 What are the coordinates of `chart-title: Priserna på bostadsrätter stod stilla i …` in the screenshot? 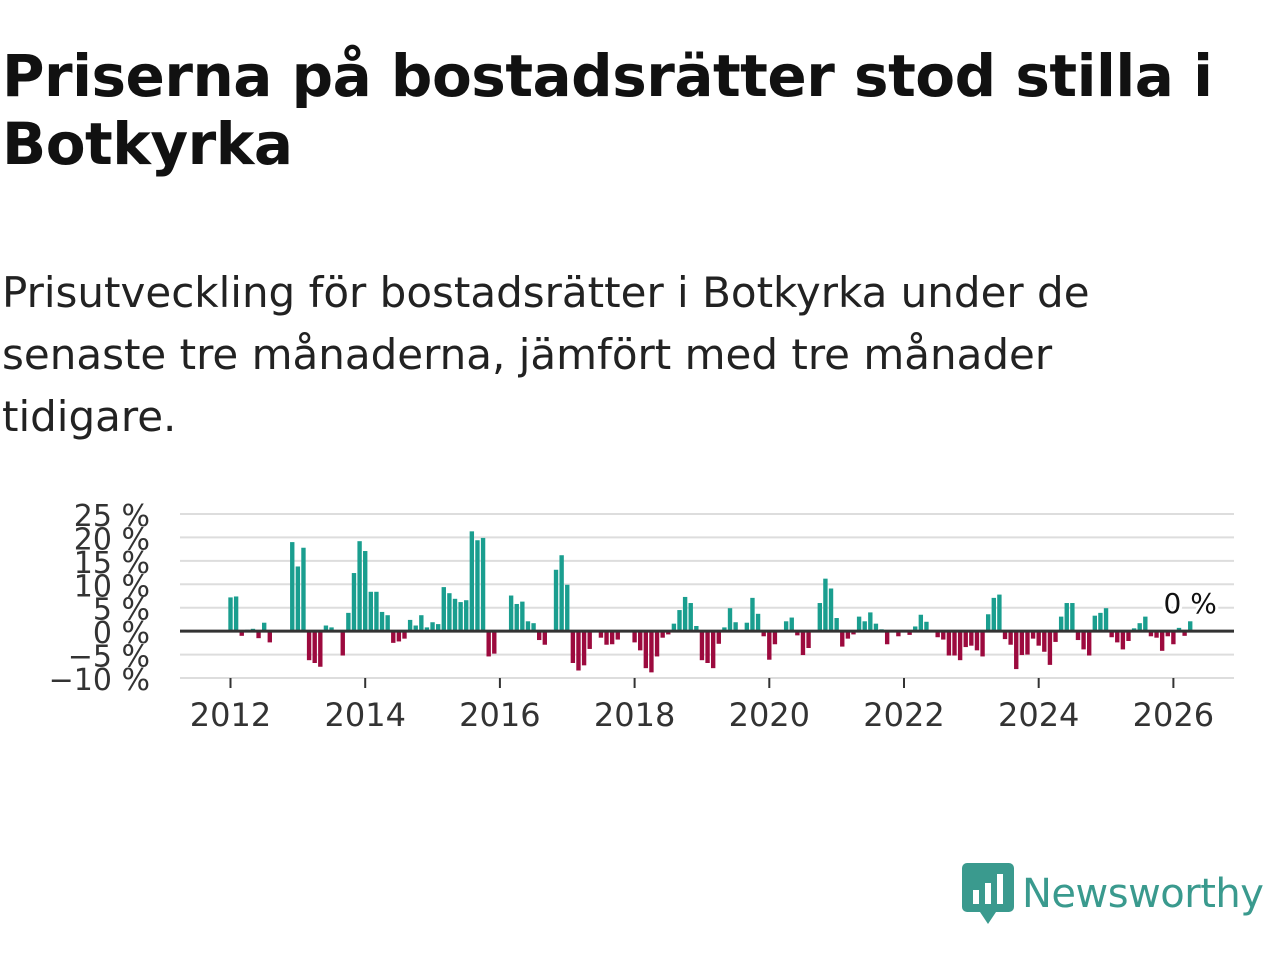 It's located at (607, 110).